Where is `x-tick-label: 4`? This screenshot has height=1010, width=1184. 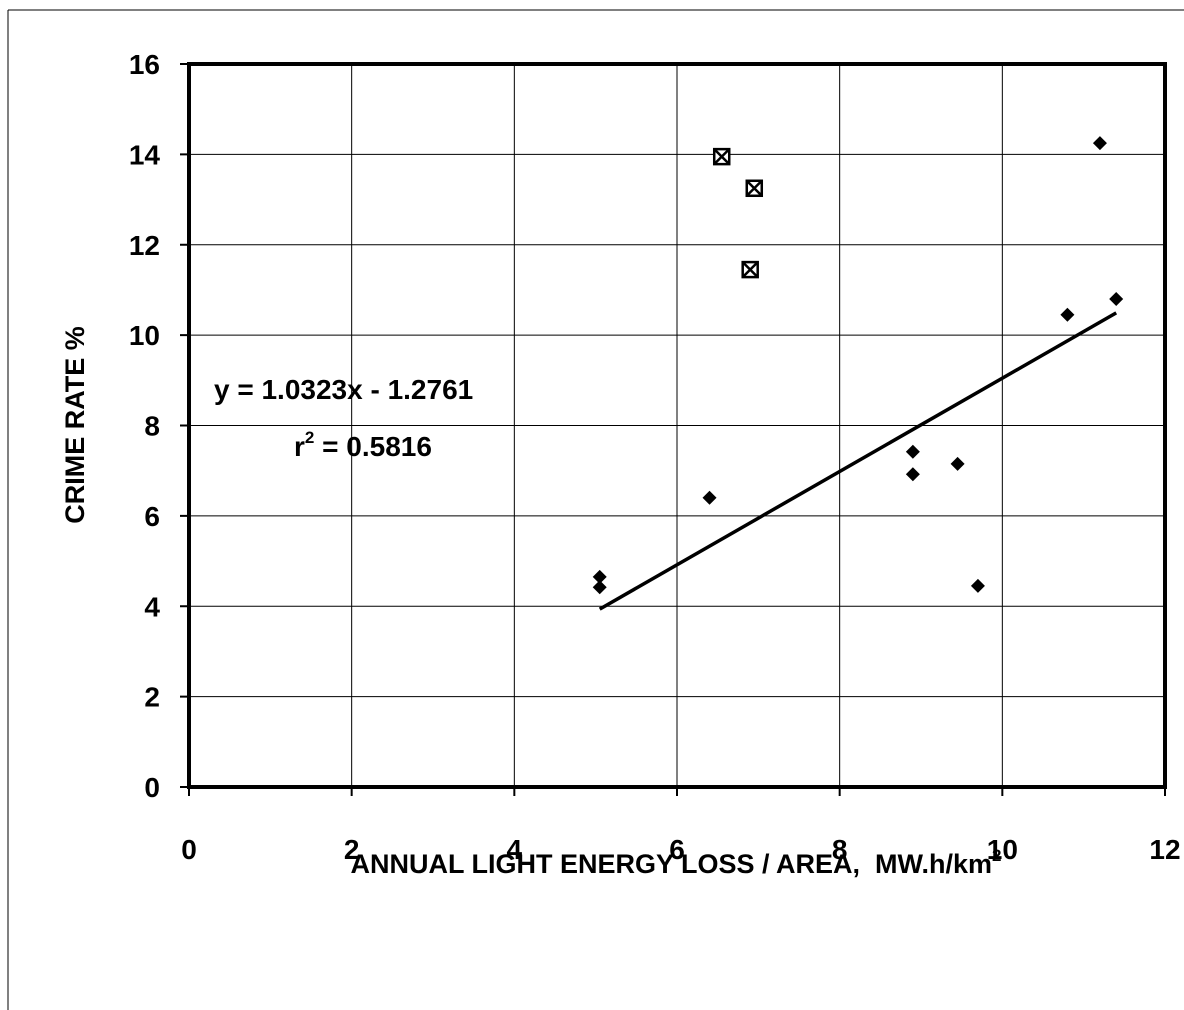 x-tick-label: 4 is located at coordinates (515, 849).